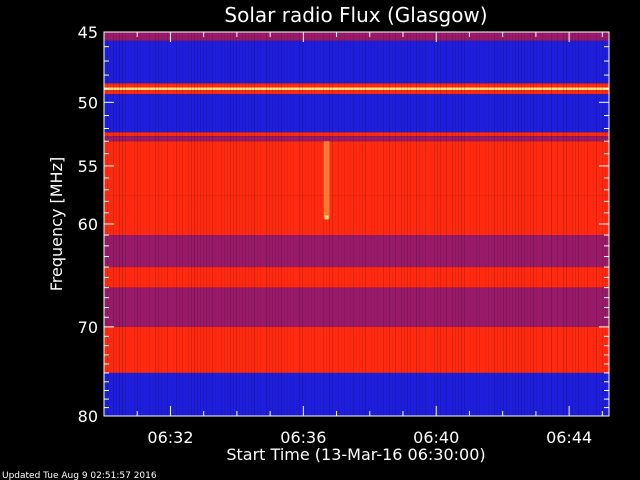 This screenshot has height=480, width=640. I want to click on y-tick-label: 80, so click(88, 416).